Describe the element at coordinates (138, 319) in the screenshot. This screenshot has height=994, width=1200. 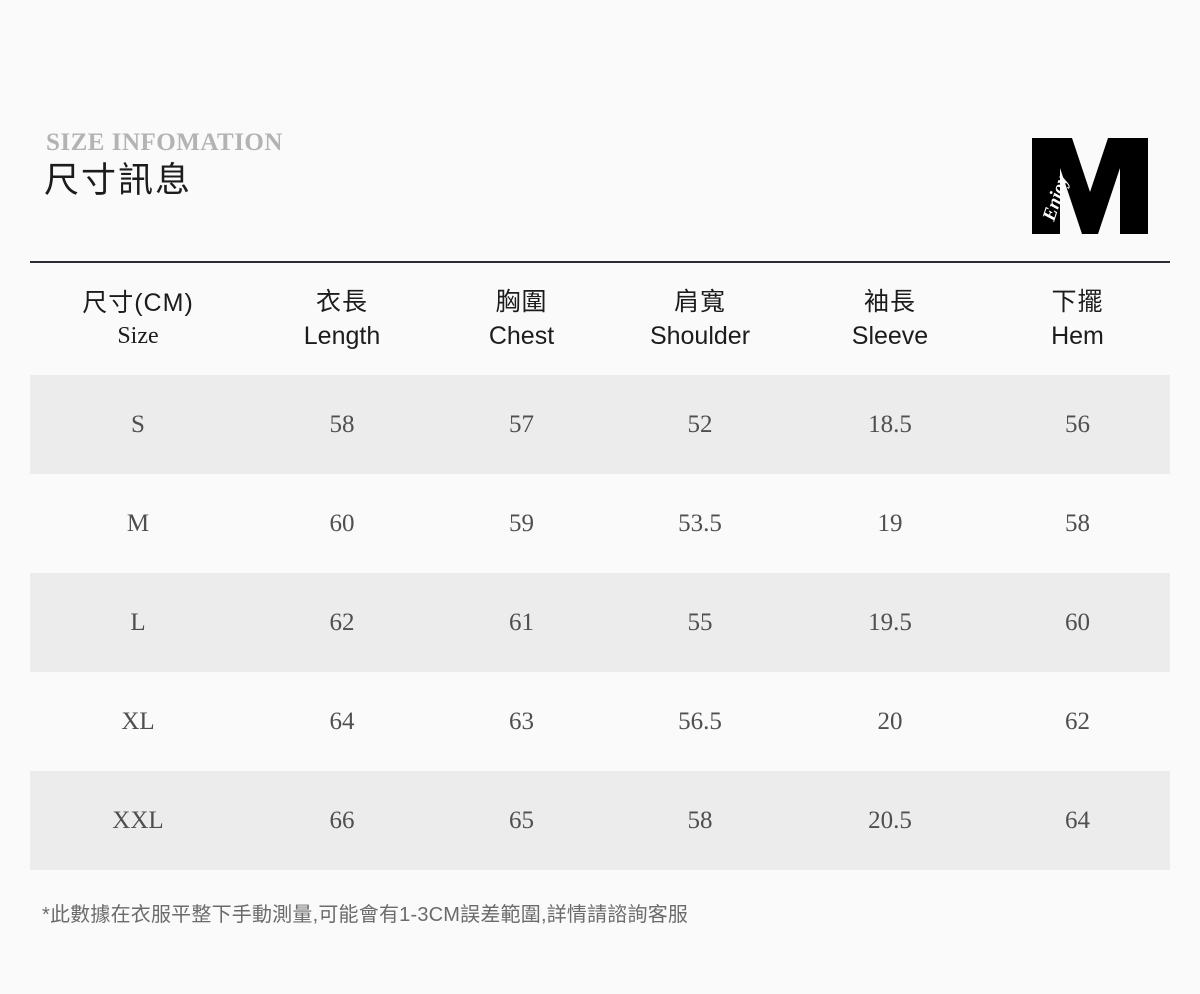
I see `column-header-size: 尺寸(CM) Size` at that location.